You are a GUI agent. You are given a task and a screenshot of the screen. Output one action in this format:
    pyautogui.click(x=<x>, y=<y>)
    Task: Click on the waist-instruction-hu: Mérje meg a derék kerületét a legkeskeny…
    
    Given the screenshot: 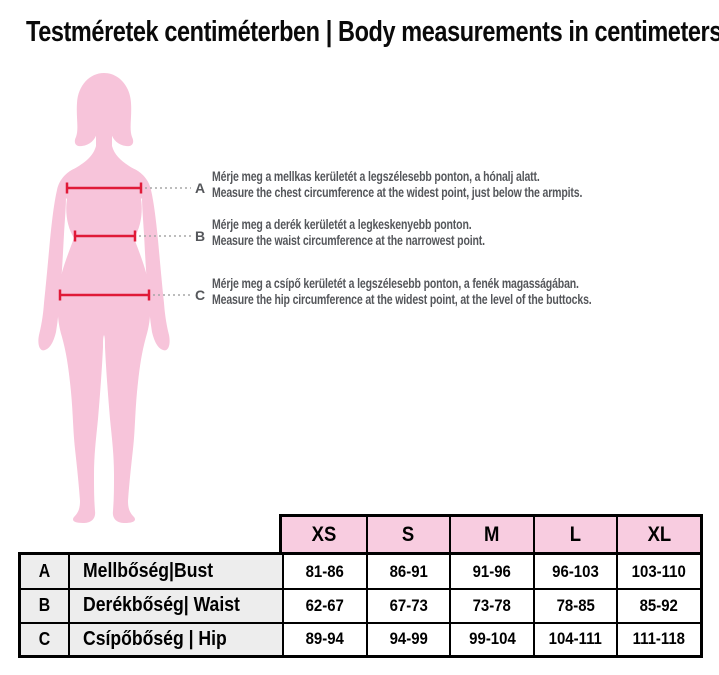 What is the action you would take?
    pyautogui.click(x=342, y=224)
    